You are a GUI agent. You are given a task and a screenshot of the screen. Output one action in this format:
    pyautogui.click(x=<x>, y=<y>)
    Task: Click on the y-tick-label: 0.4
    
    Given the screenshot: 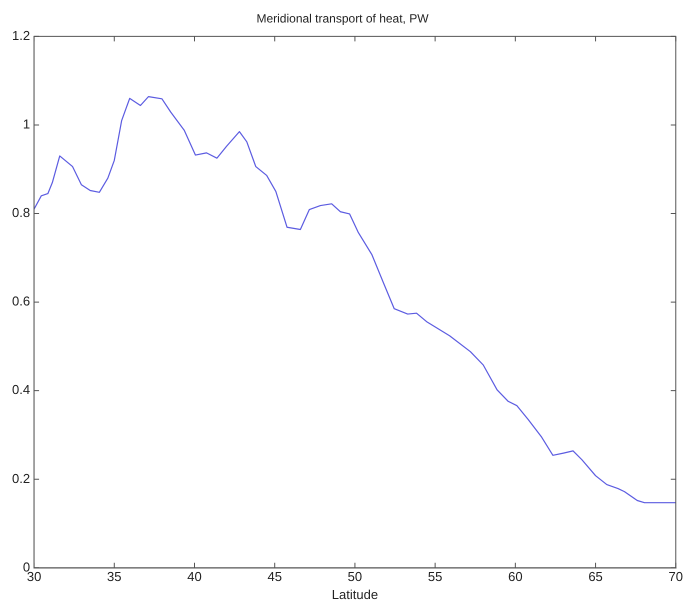 What is the action you would take?
    pyautogui.click(x=21, y=390)
    